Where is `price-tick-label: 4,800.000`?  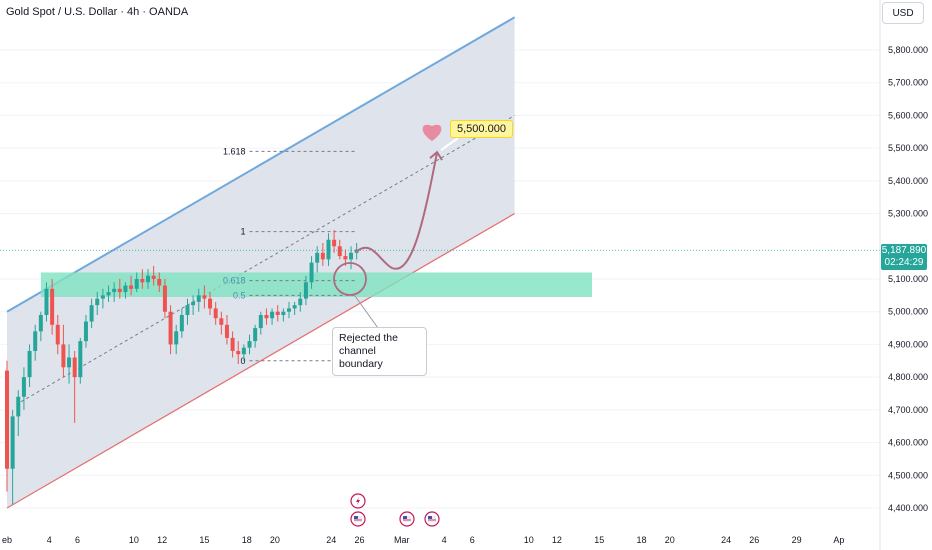
price-tick-label: 4,800.000 is located at coordinates (908, 377).